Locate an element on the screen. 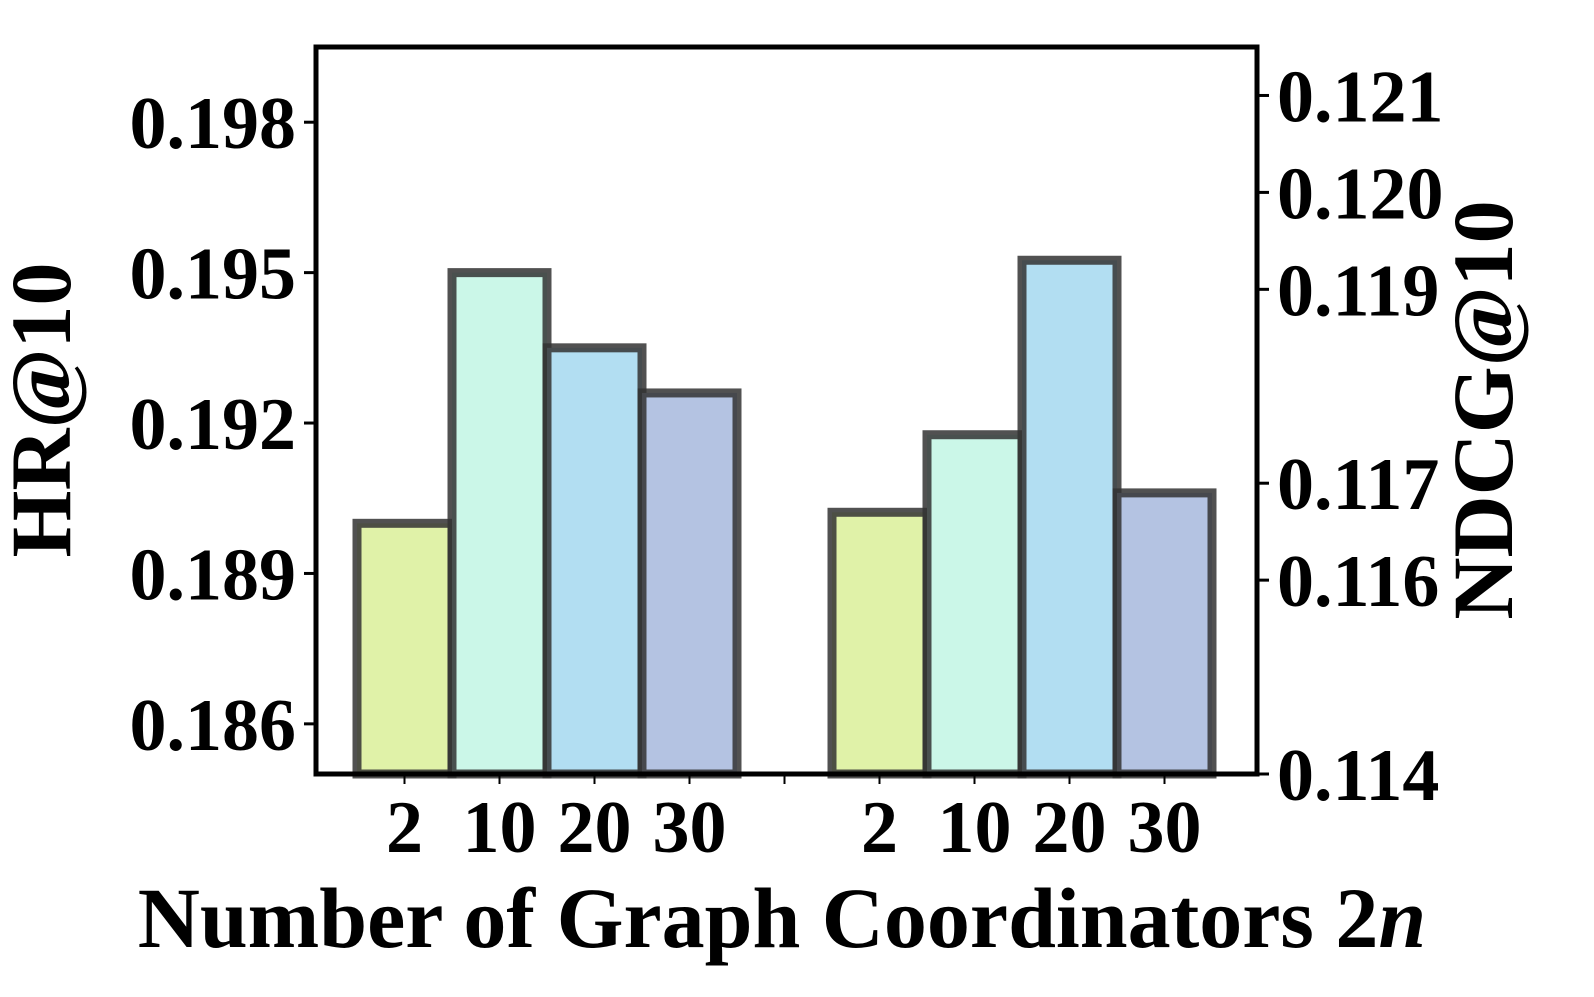 Image resolution: width=1594 pixels, height=997 pixels. right-axis-title: NDCG@10 is located at coordinates (1483, 409).